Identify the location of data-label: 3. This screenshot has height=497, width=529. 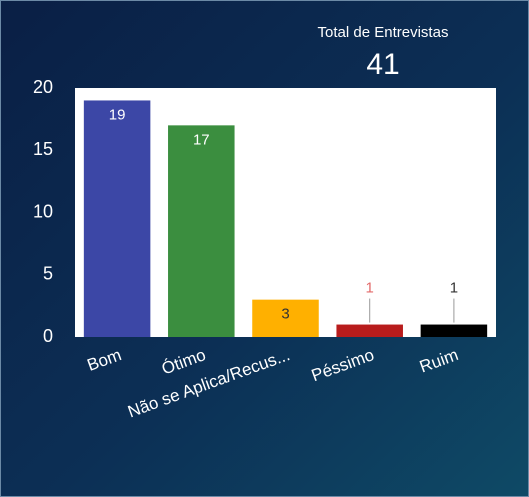
(285, 314).